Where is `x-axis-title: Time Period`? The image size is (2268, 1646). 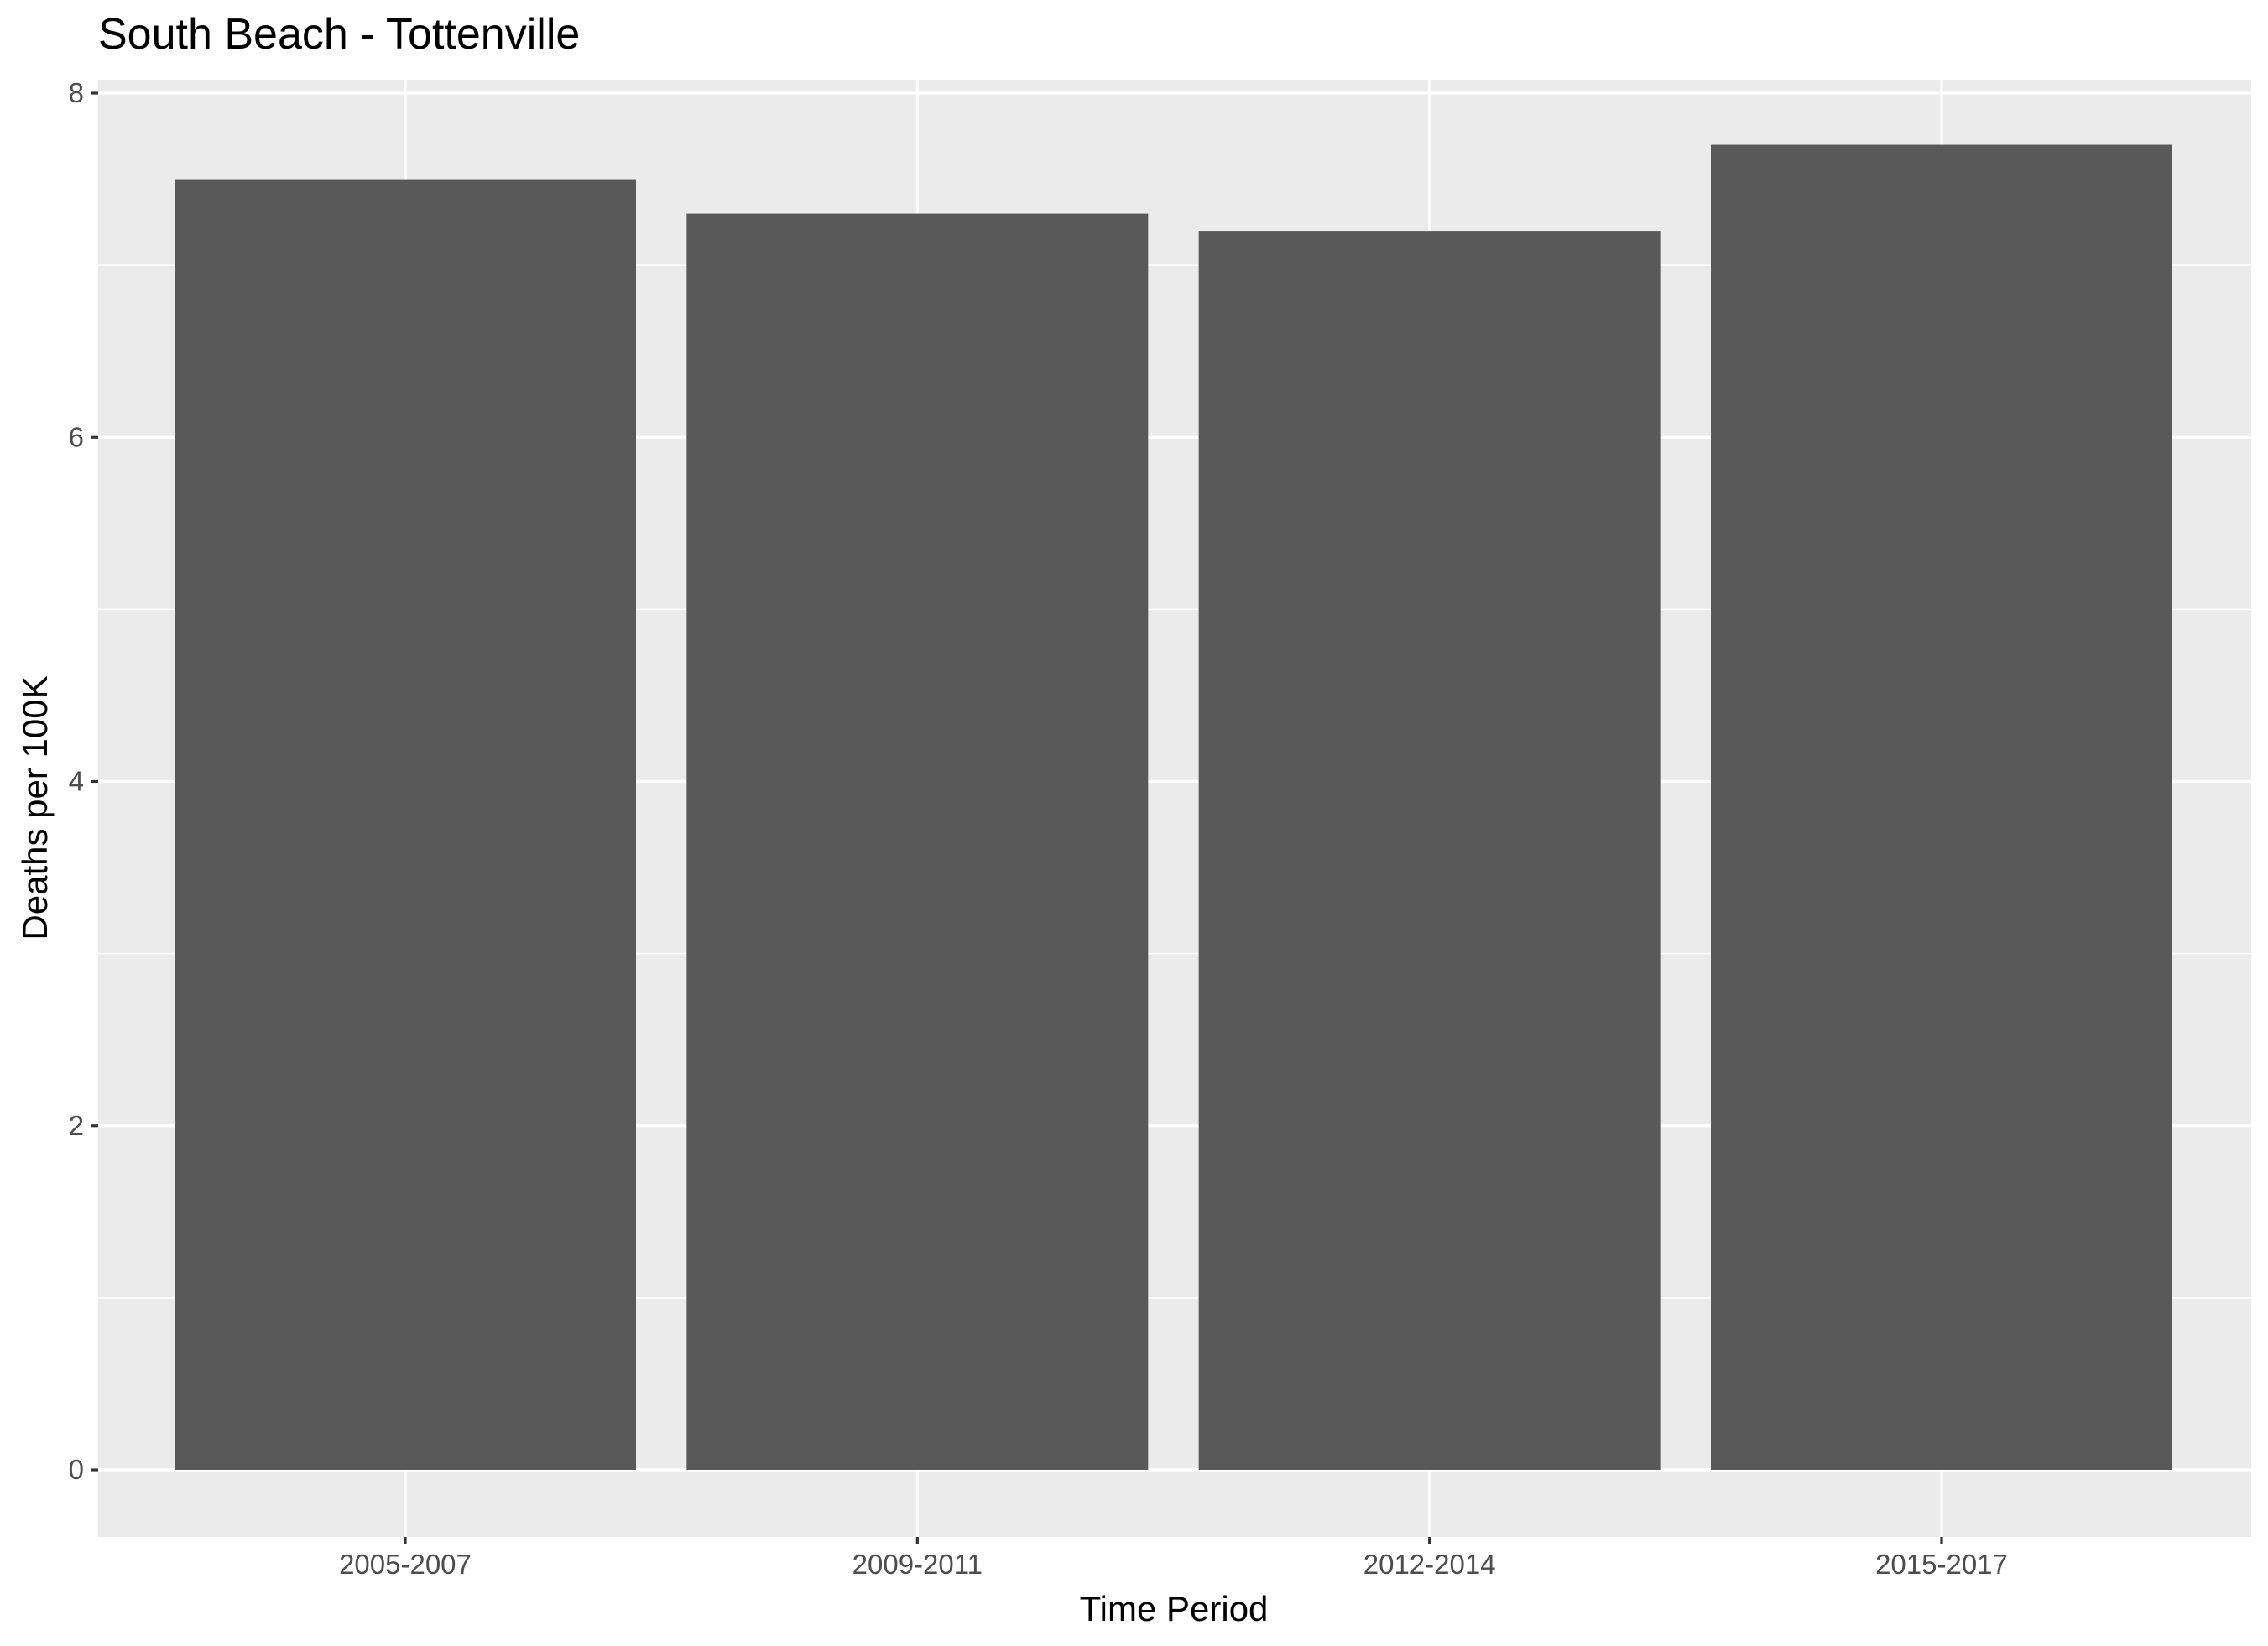
x-axis-title: Time Period is located at coordinates (1174, 1609).